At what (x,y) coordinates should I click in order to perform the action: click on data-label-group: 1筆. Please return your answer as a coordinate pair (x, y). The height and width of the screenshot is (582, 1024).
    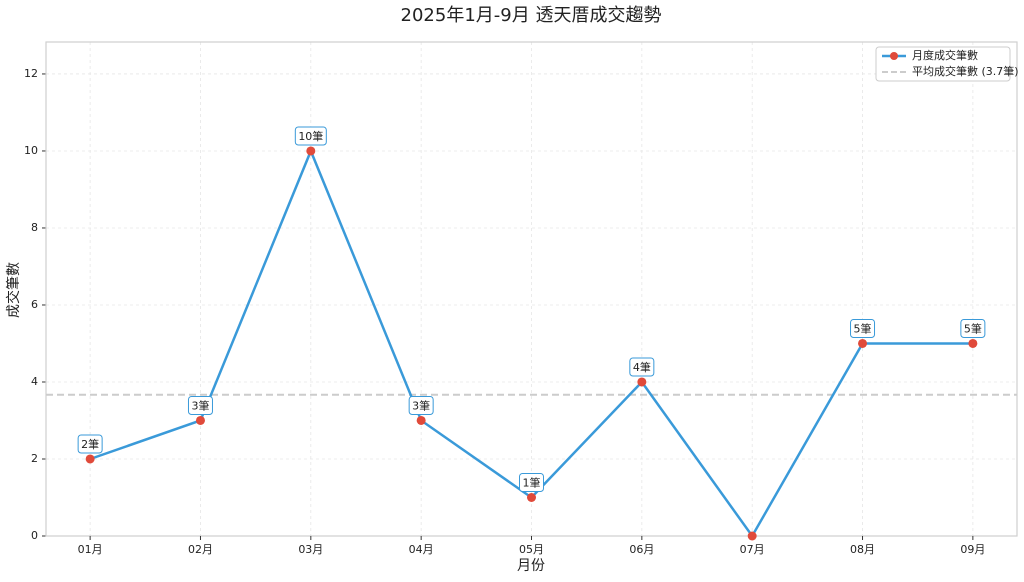
    Looking at the image, I should click on (531, 482).